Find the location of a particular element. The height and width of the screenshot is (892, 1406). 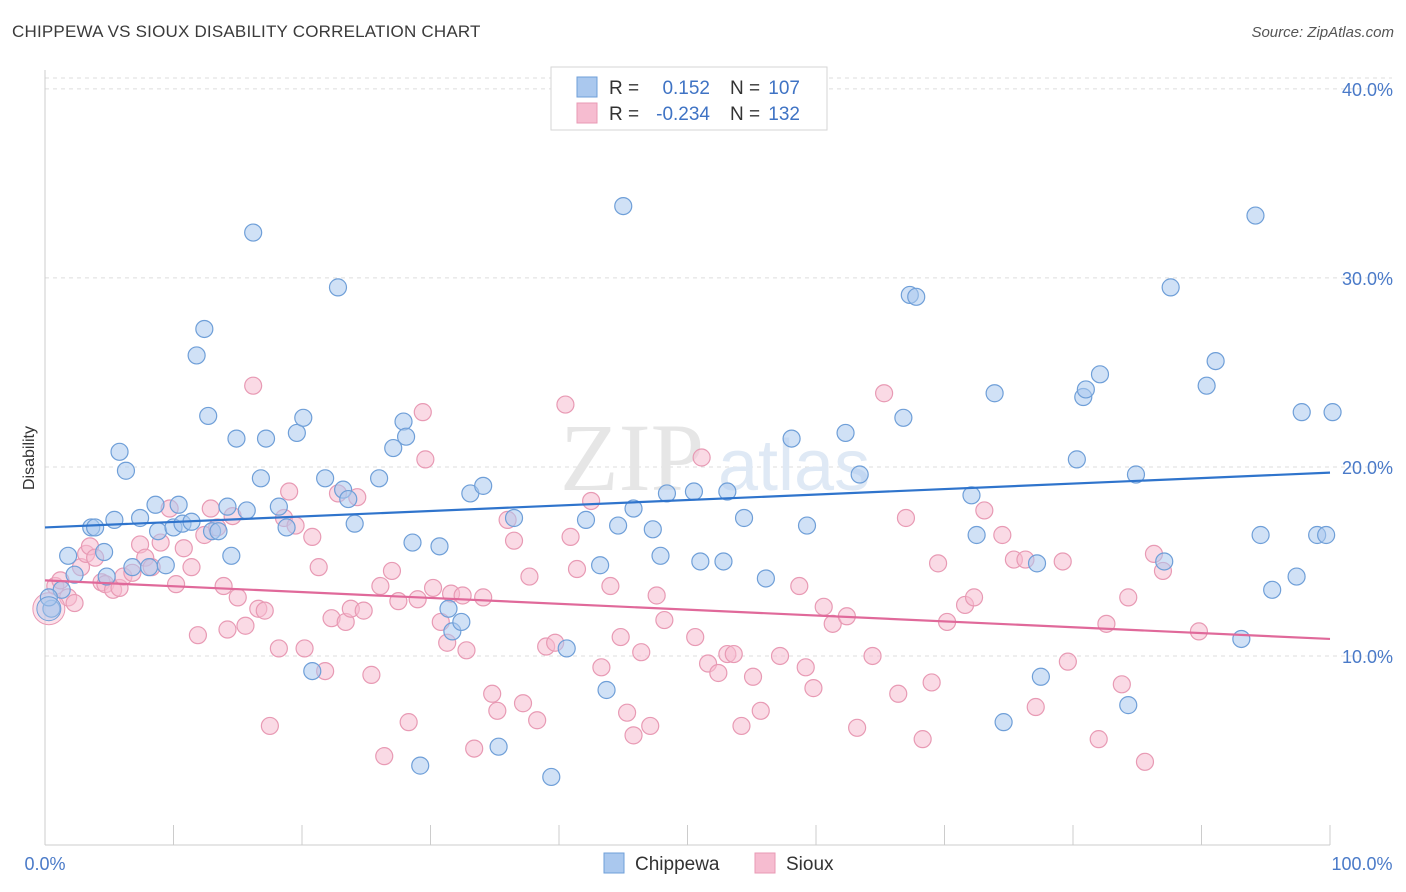

sioux-n-value: 132 is located at coordinates (784, 114).